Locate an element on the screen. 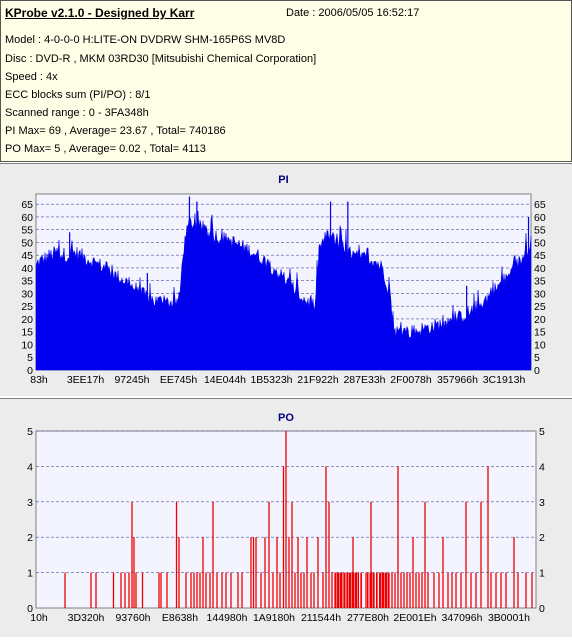  info-ecc-blocks: ECC blocks sum (PI/PO) : 8/1 is located at coordinates (78, 95).